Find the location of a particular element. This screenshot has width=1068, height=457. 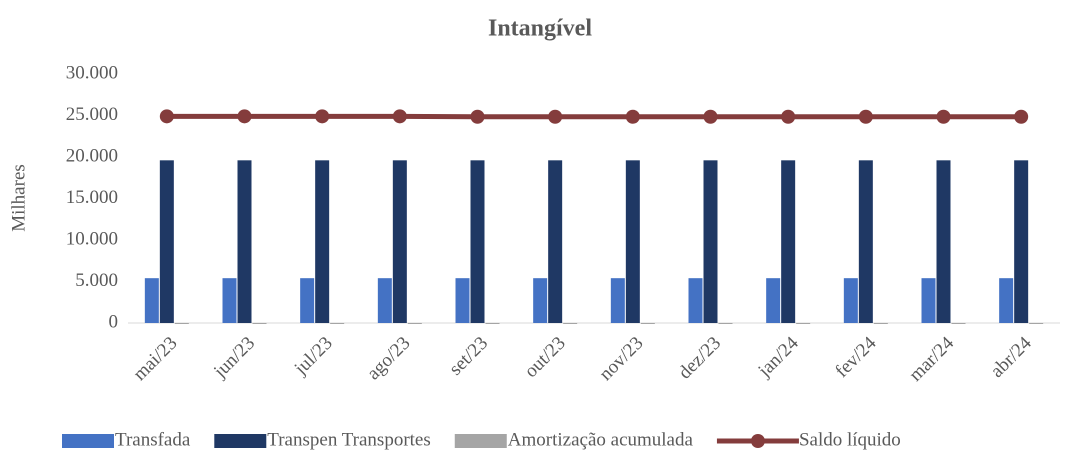

y-tick-label: 20.000 is located at coordinates (92, 155).